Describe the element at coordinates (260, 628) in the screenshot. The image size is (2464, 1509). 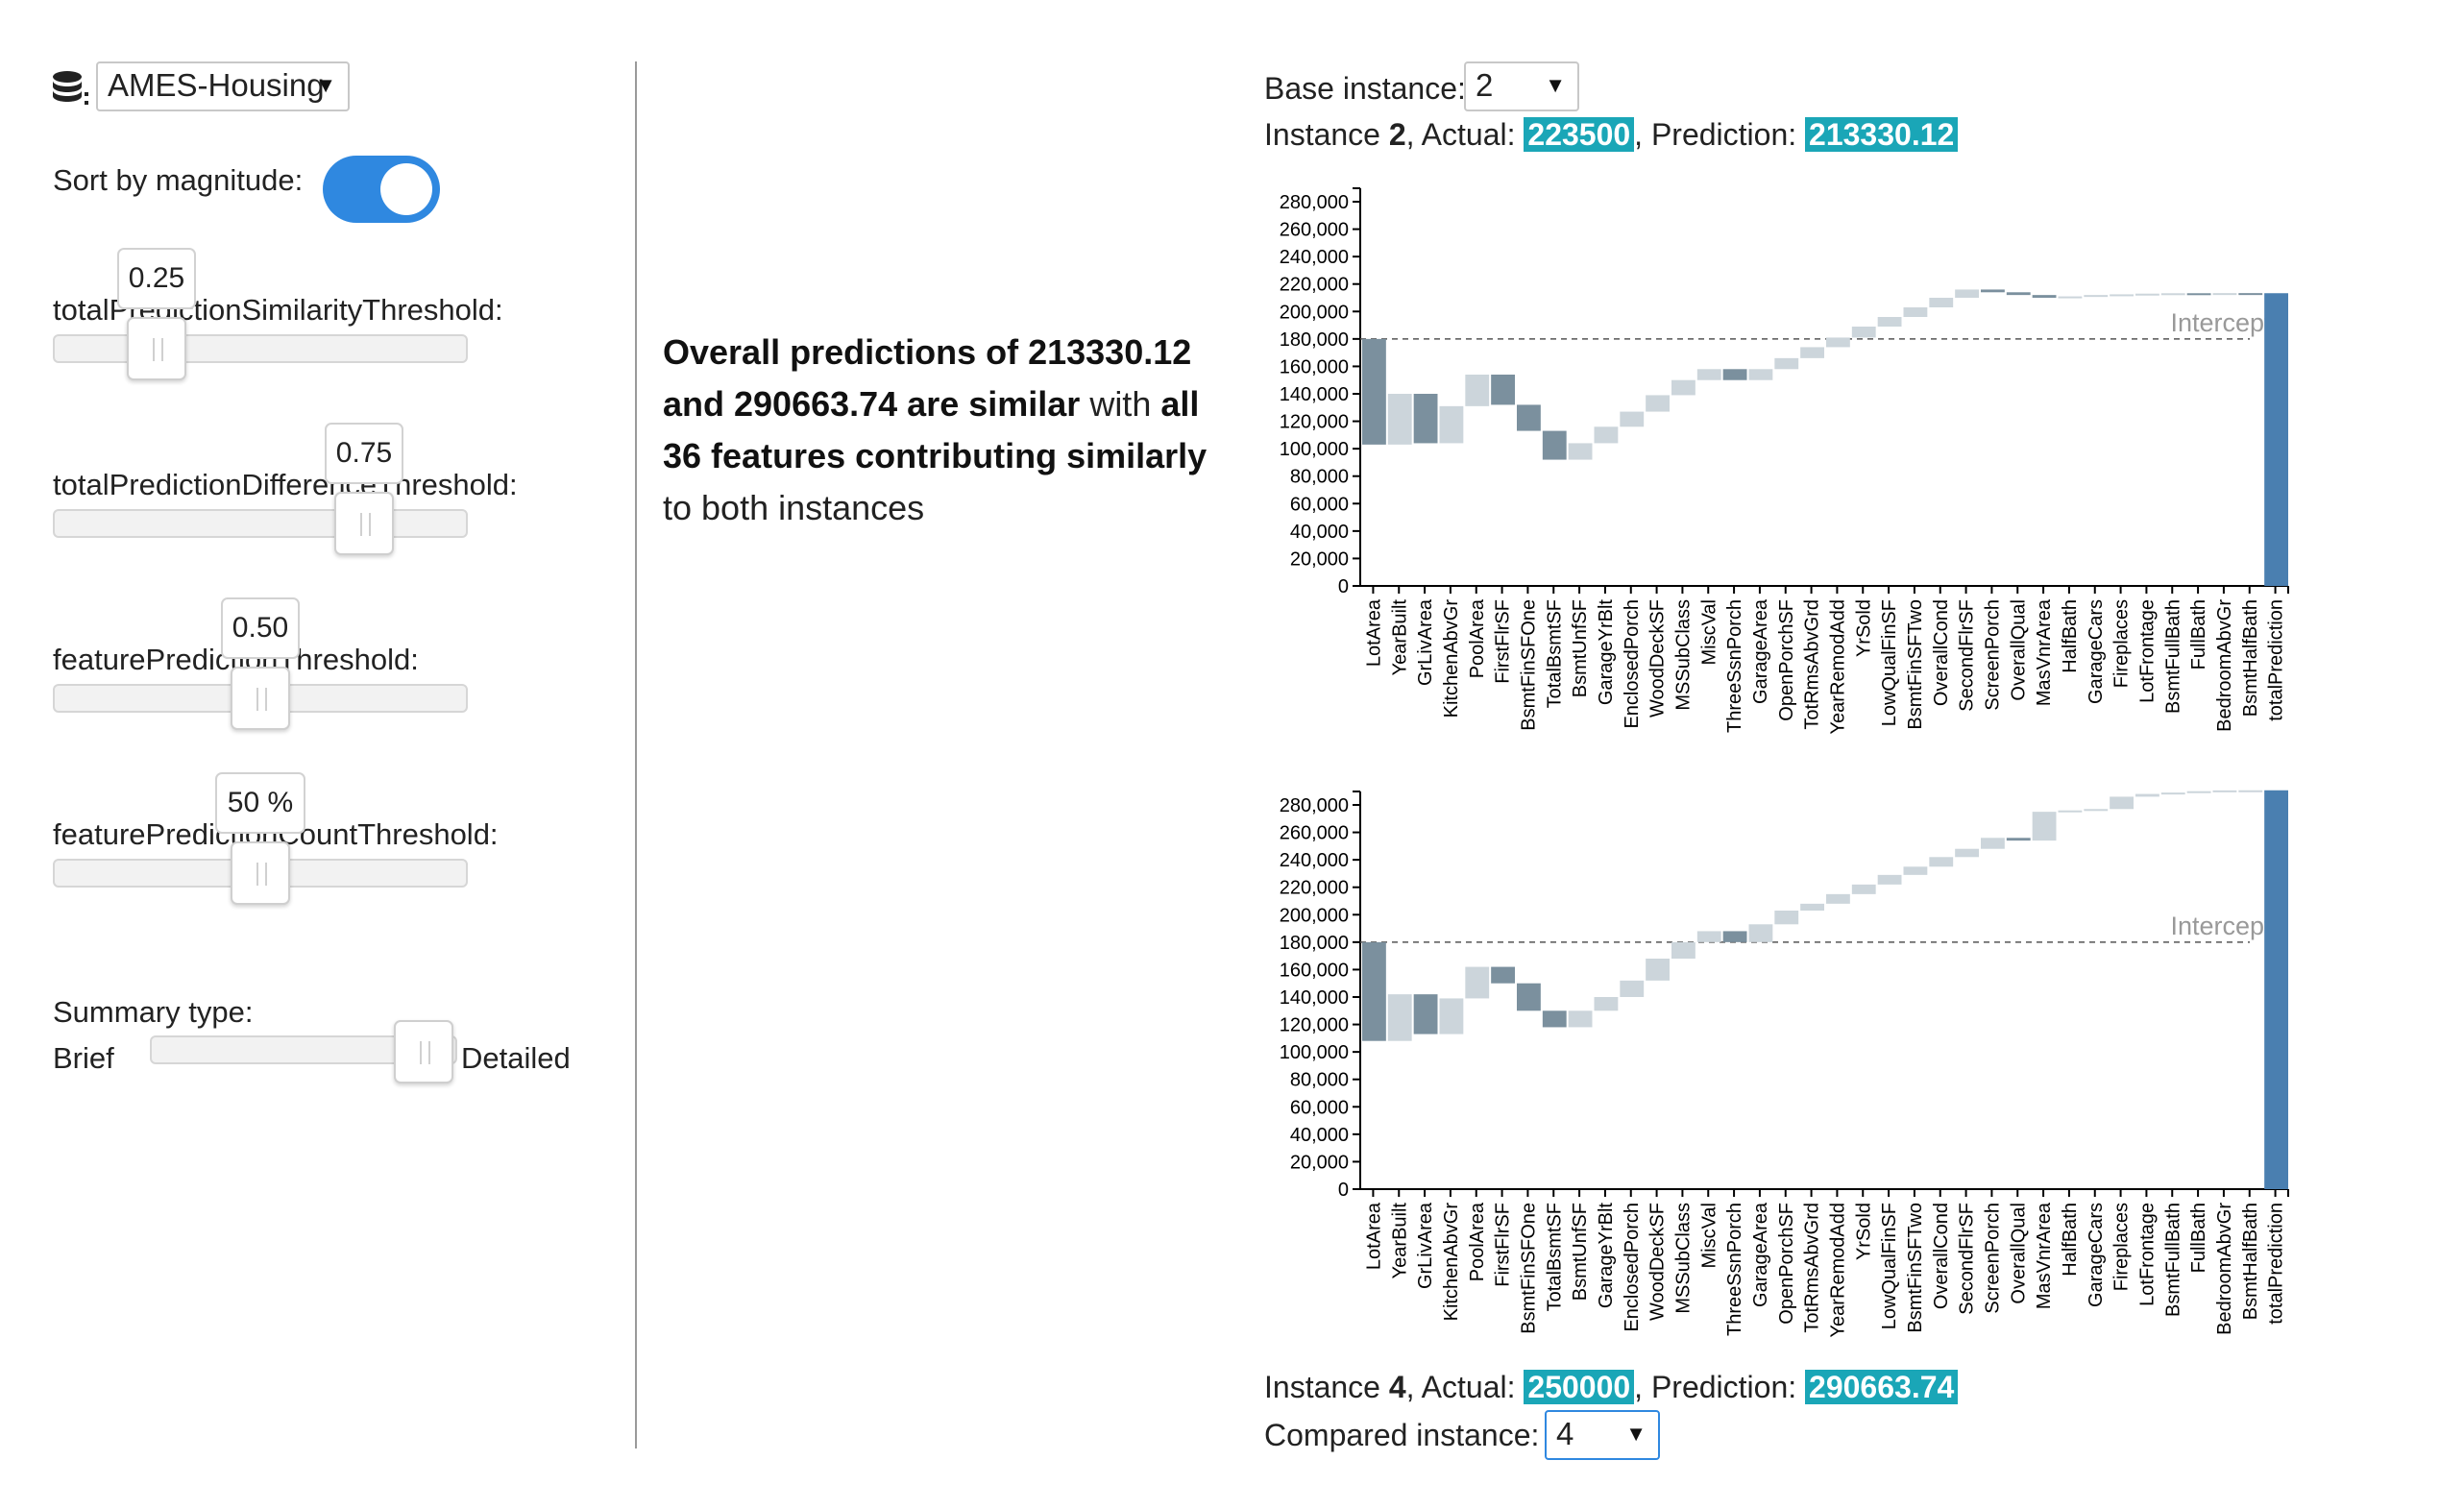
I see `slider-value-feature-prediction: 0.50` at that location.